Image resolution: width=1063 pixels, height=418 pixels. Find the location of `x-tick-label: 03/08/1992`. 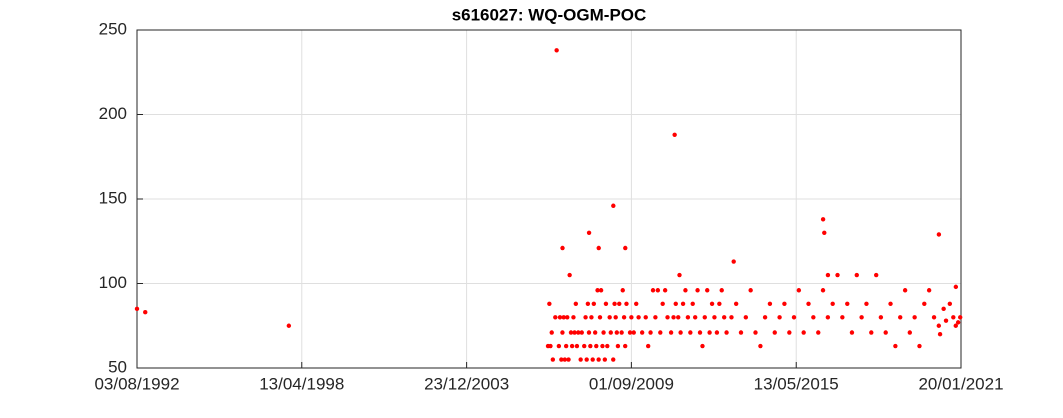

x-tick-label: 03/08/1992 is located at coordinates (136, 383).